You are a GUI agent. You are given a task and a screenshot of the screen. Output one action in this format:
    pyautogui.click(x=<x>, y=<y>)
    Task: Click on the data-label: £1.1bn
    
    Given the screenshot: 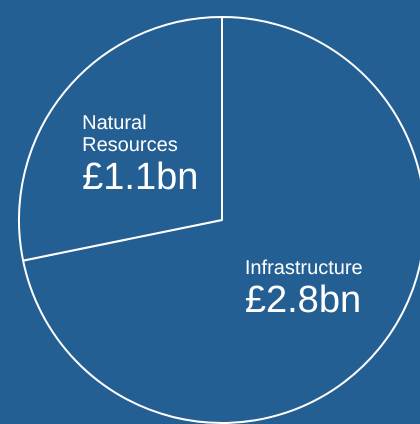 What is the action you would take?
    pyautogui.click(x=140, y=177)
    